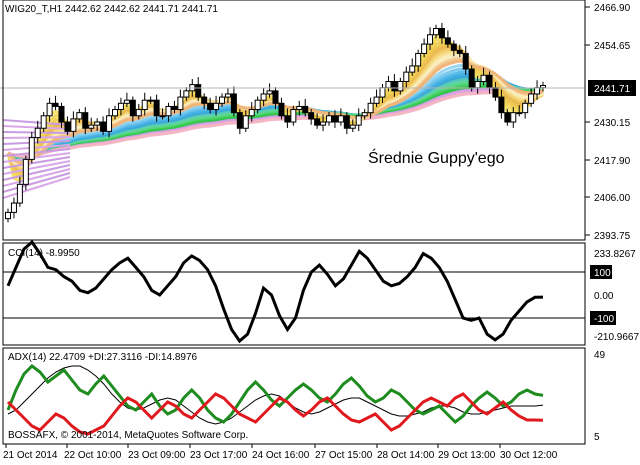 This screenshot has height=465, width=640. What do you see at coordinates (600, 396) in the screenshot?
I see `adx-y-axis: 49 5` at bounding box center [600, 396].